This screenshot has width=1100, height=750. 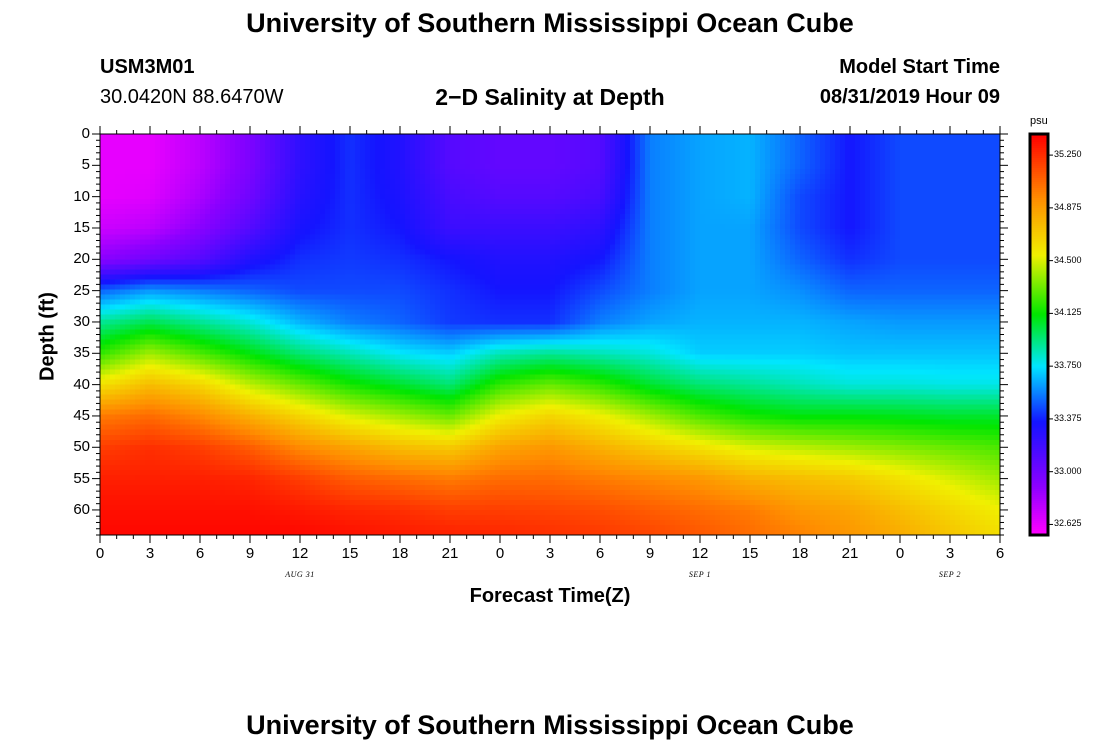 I want to click on y-tick-label: 25, so click(x=81, y=290).